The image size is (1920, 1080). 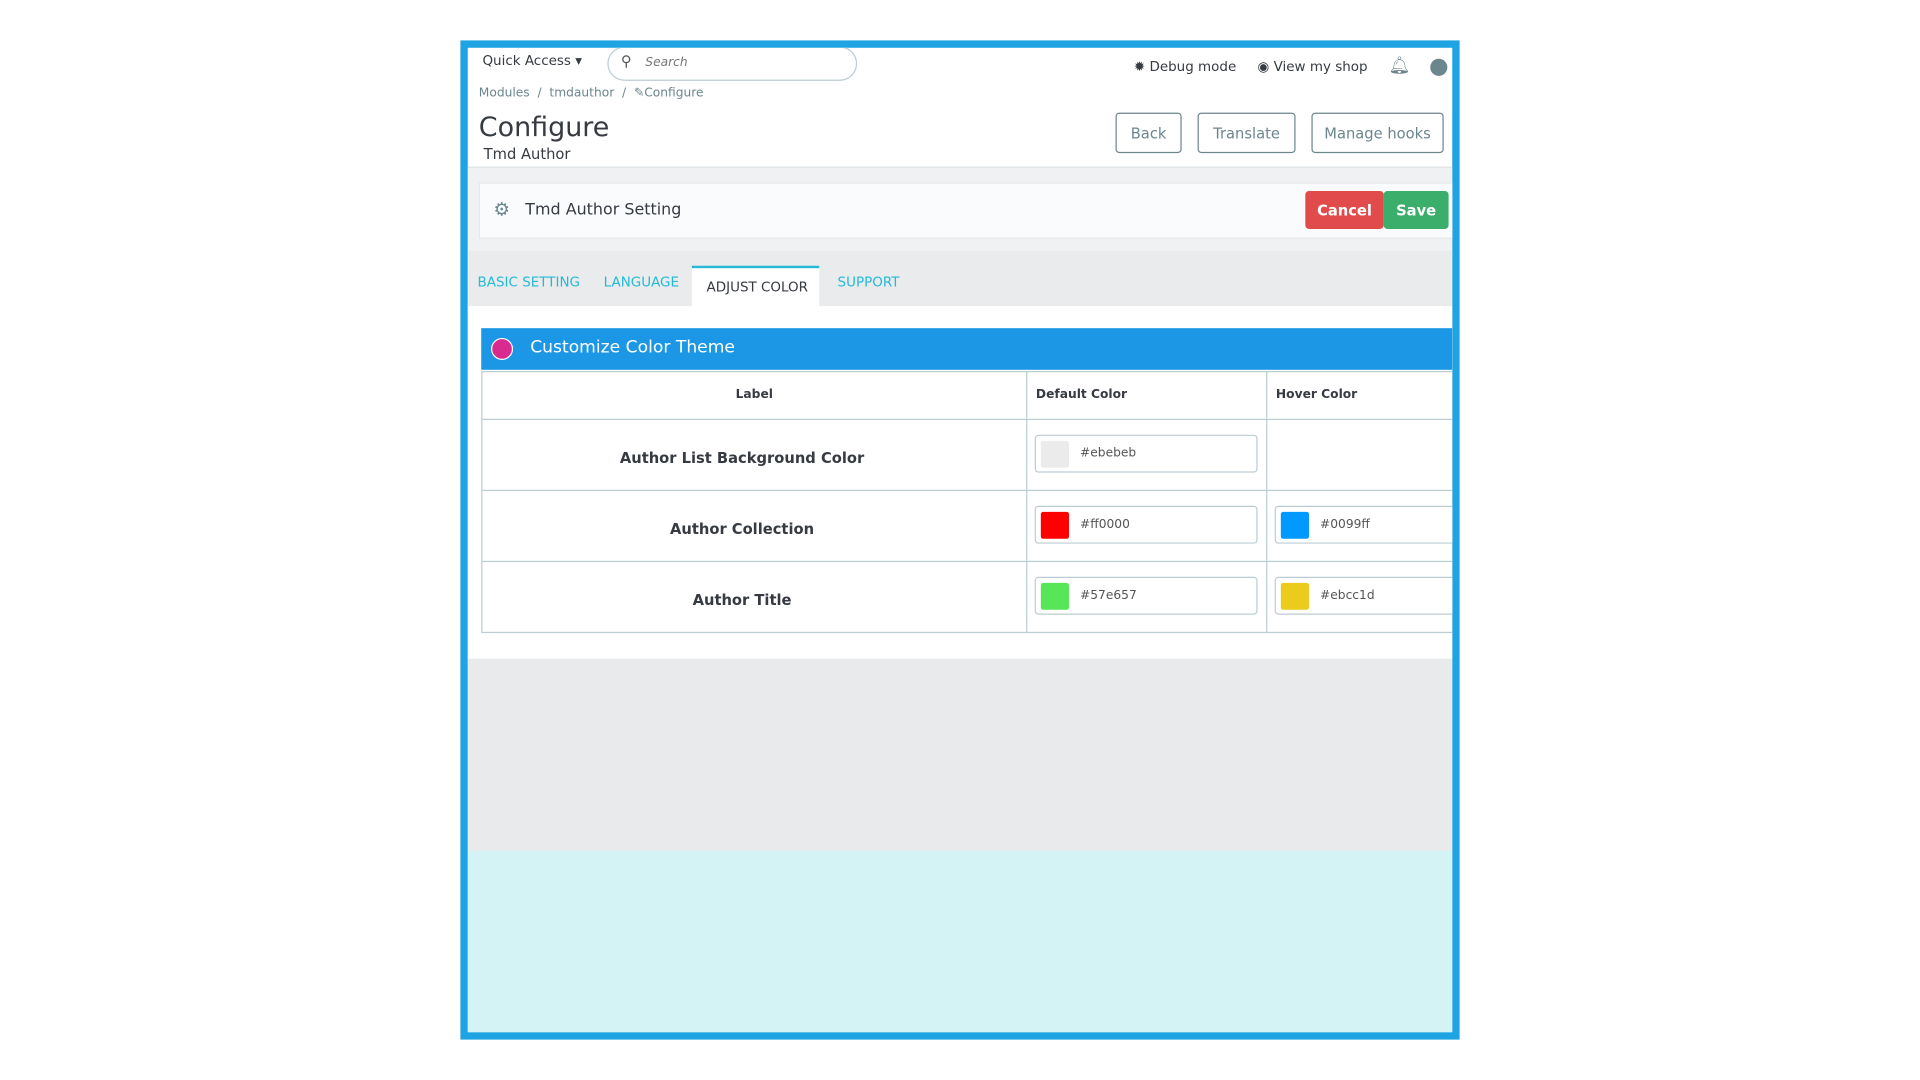 What do you see at coordinates (666, 63) in the screenshot?
I see `search-placeholder: Search` at bounding box center [666, 63].